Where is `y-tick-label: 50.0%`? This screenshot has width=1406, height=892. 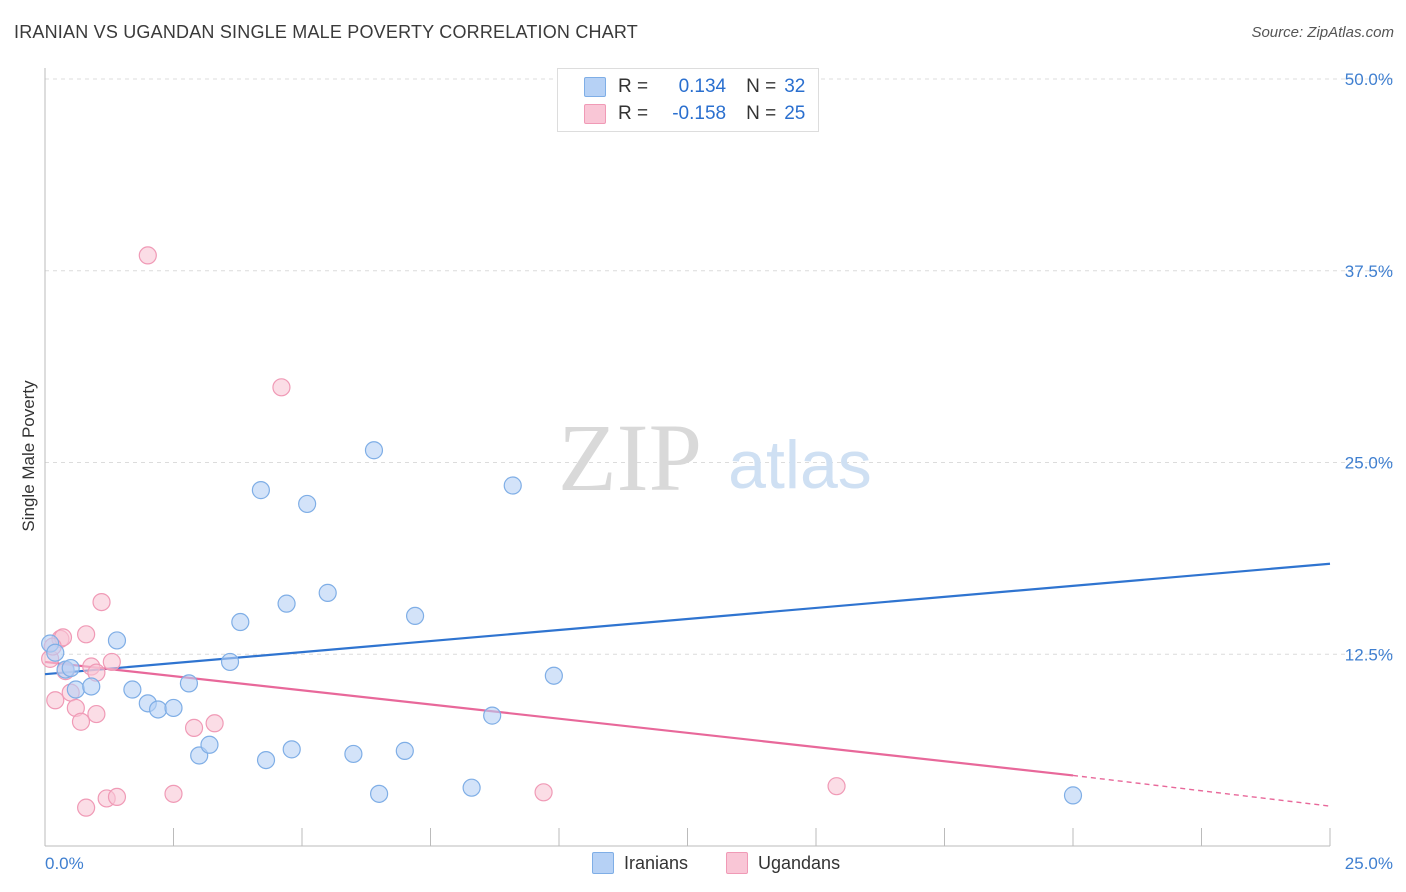
y-tick-label: 50.0% is located at coordinates (1369, 79).